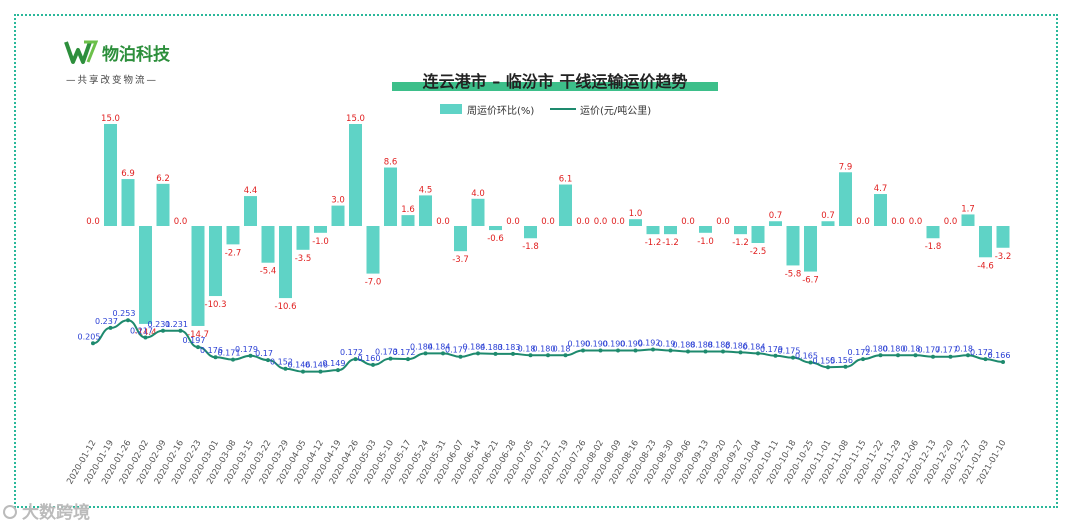 The height and width of the screenshot is (532, 1080). Describe the element at coordinates (667, 343) in the screenshot. I see `price-value-label: 0.19` at that location.